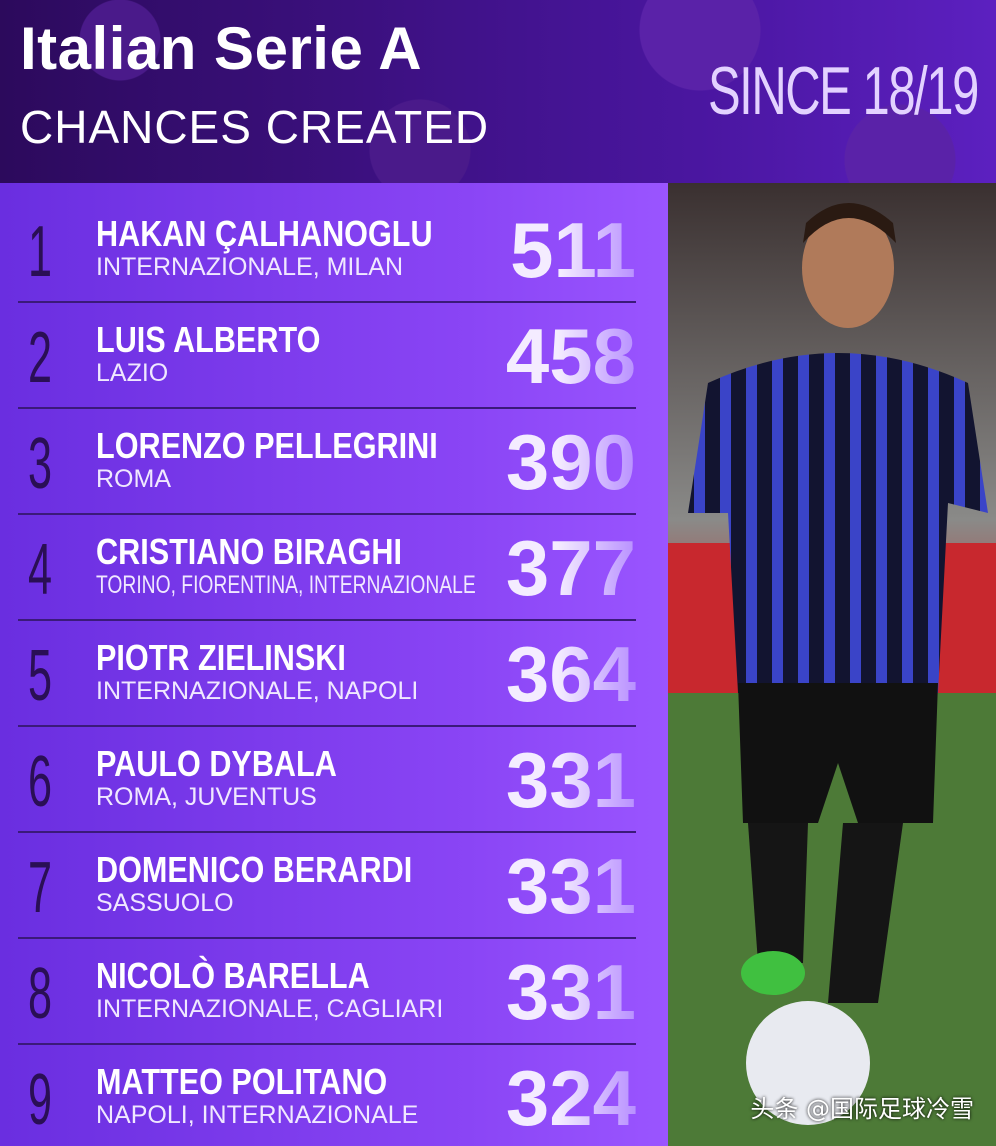  I want to click on player-name: DOMENICO BERARDI, so click(254, 869).